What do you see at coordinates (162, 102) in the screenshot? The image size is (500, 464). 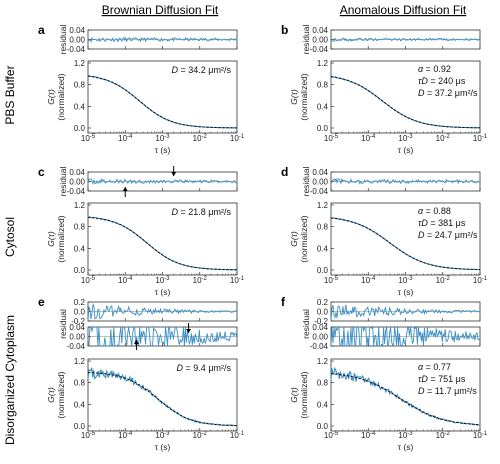 I see `data-curve` at bounding box center [162, 102].